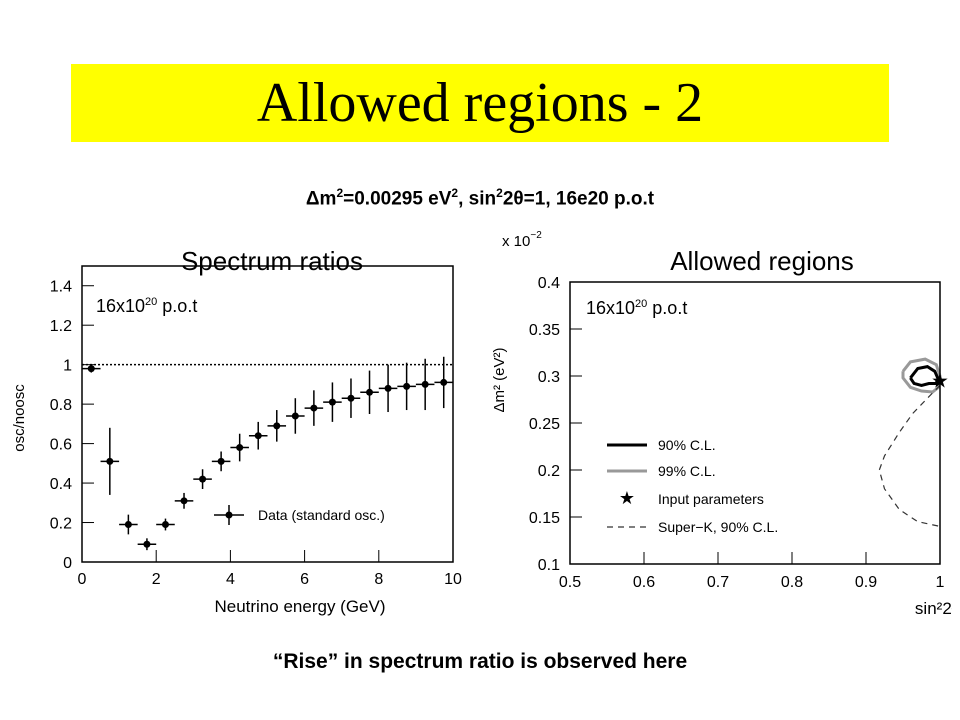 The width and height of the screenshot is (960, 720). Describe the element at coordinates (19, 418) in the screenshot. I see `left-y-label: osc/noosc` at that location.